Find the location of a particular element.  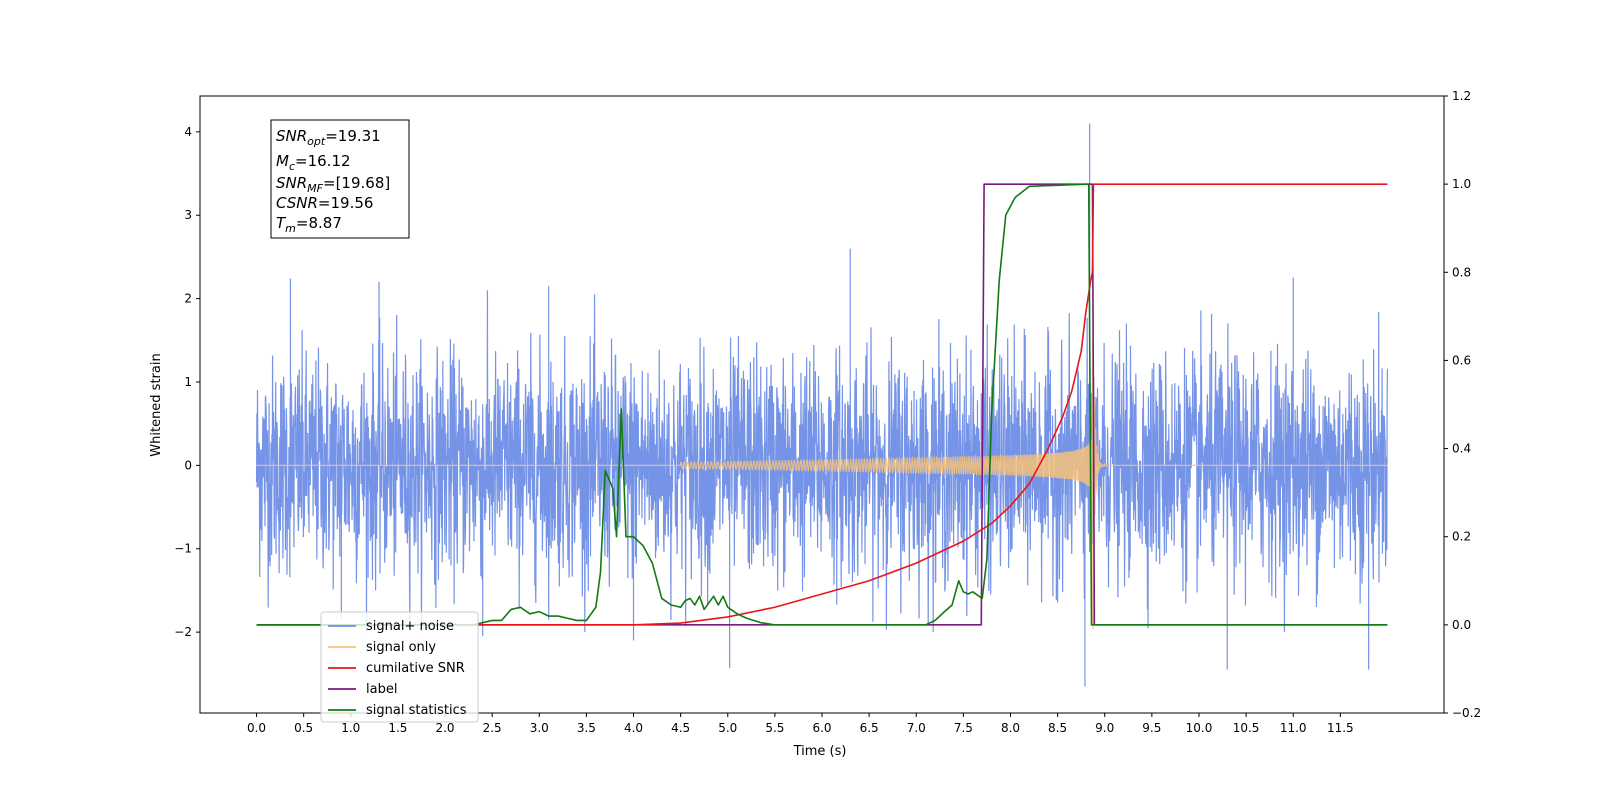

x-tick-label: 1.0 is located at coordinates (350, 728).